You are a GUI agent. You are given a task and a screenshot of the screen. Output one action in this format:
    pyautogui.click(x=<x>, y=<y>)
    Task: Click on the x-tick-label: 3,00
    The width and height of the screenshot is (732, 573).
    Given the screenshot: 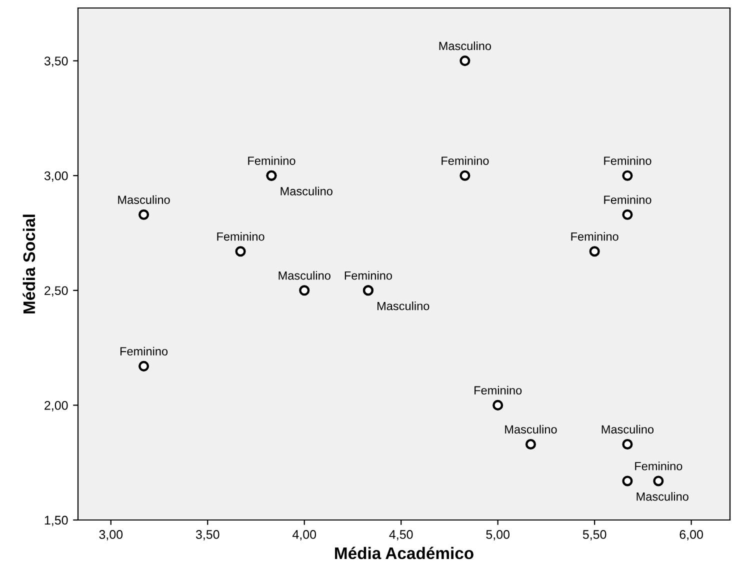 What is the action you would take?
    pyautogui.click(x=111, y=535)
    